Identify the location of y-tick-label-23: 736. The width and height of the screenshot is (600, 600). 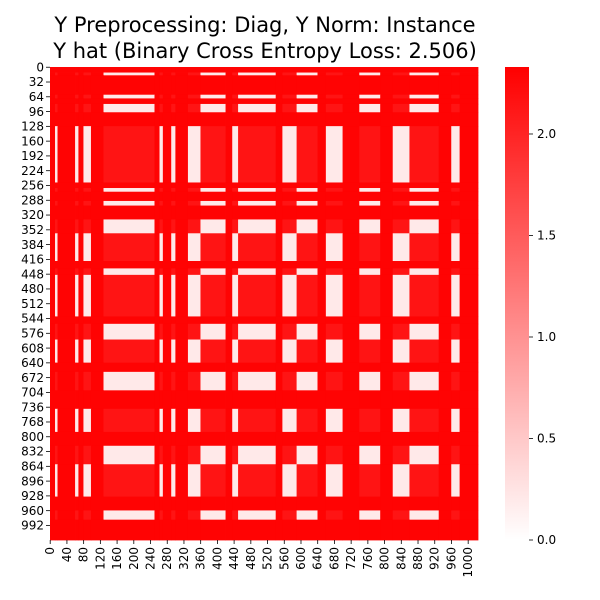
(32, 407).